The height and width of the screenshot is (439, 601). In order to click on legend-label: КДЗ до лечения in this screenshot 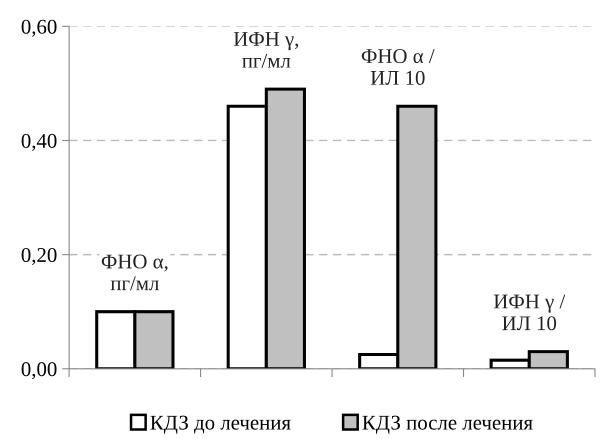, I will do `click(220, 425)`.